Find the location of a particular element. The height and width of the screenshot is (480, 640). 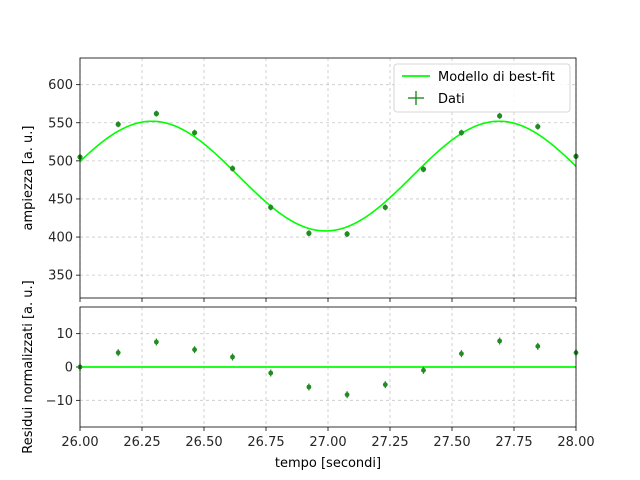

legend-label-fit: Modello di best-fit is located at coordinates (496, 77).